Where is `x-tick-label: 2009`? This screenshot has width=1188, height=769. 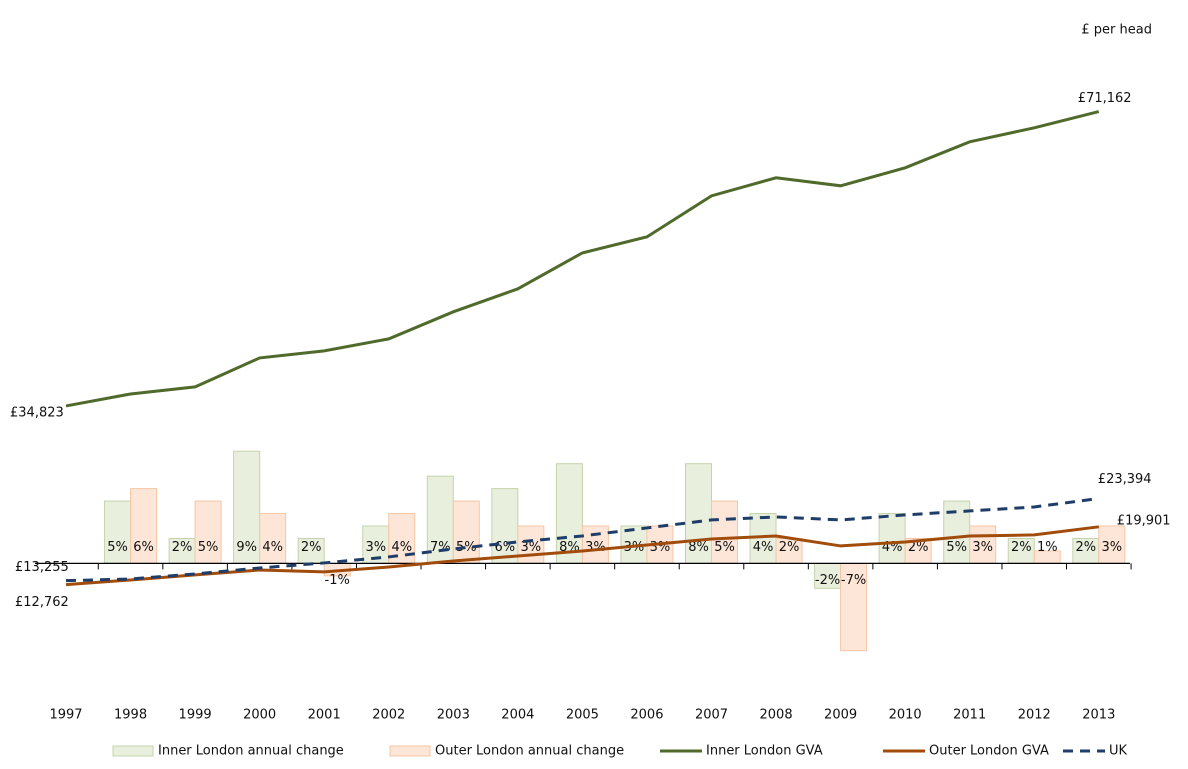 x-tick-label: 2009 is located at coordinates (840, 715).